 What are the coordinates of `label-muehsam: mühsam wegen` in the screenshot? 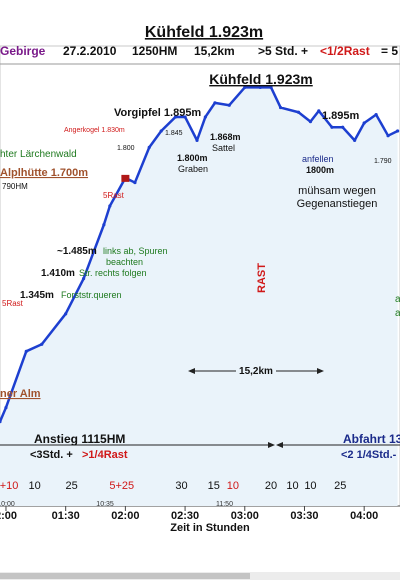 It's located at (337, 191).